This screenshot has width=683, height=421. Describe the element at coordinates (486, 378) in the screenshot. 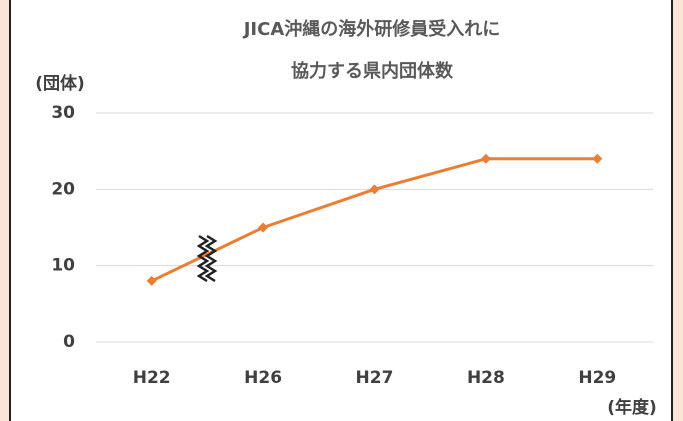

I see `x-tick-label: H28` at that location.